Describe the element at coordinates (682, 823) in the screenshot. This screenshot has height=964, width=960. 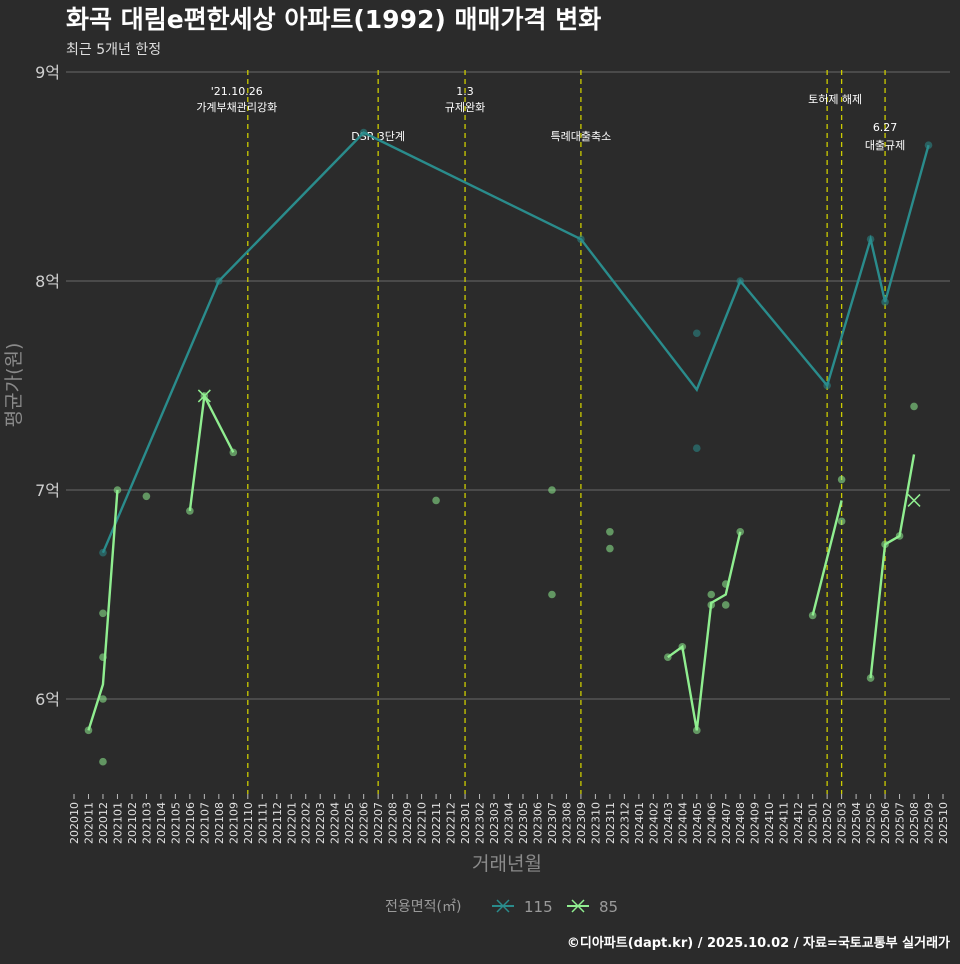
I see `x-tick-label: 202404` at that location.